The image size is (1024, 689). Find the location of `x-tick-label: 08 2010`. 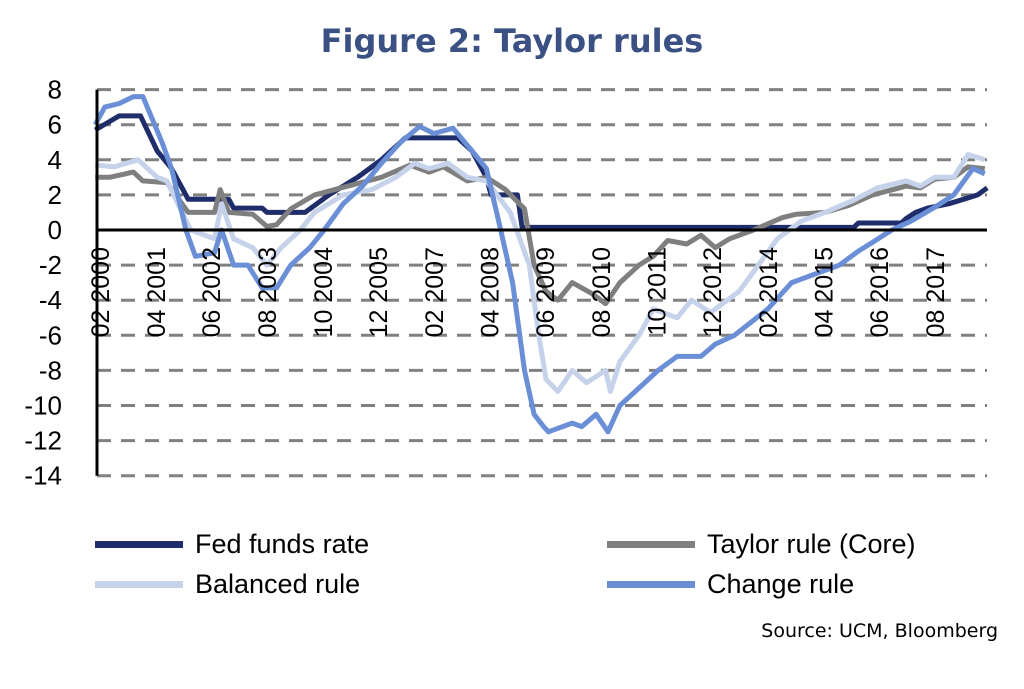

x-tick-label: 08 2010 is located at coordinates (602, 292).